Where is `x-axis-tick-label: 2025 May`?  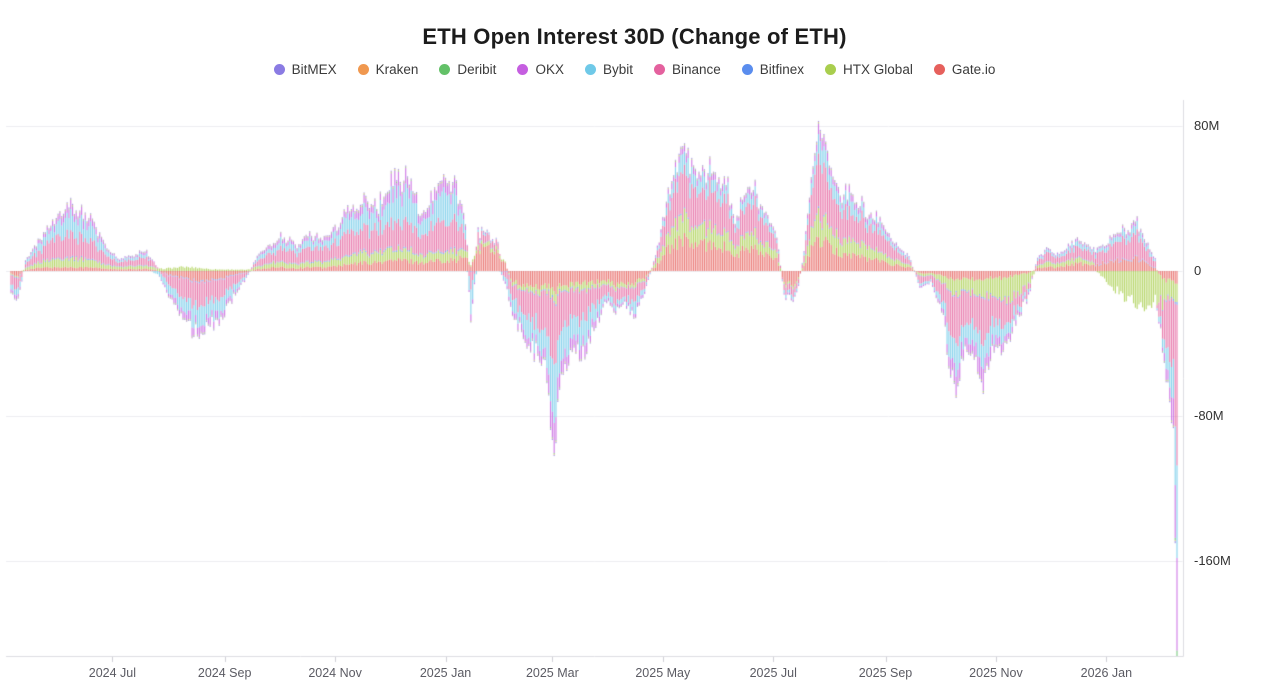
x-axis-tick-label: 2025 May is located at coordinates (663, 673).